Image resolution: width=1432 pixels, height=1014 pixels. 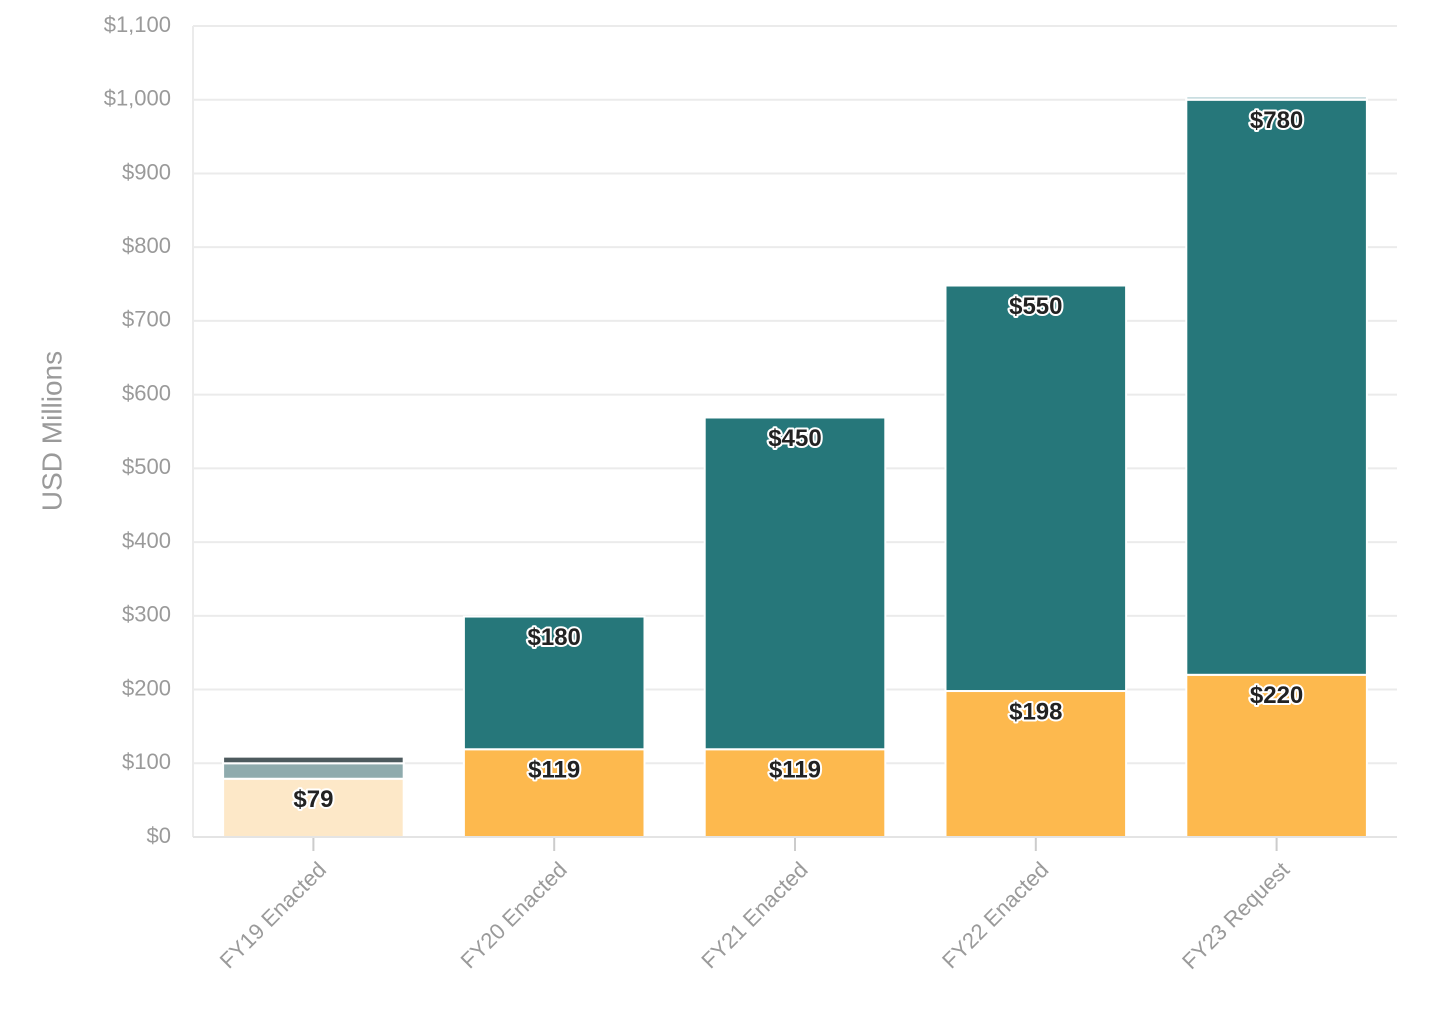 What do you see at coordinates (137, 98) in the screenshot?
I see `y-tick-label: $1,000` at bounding box center [137, 98].